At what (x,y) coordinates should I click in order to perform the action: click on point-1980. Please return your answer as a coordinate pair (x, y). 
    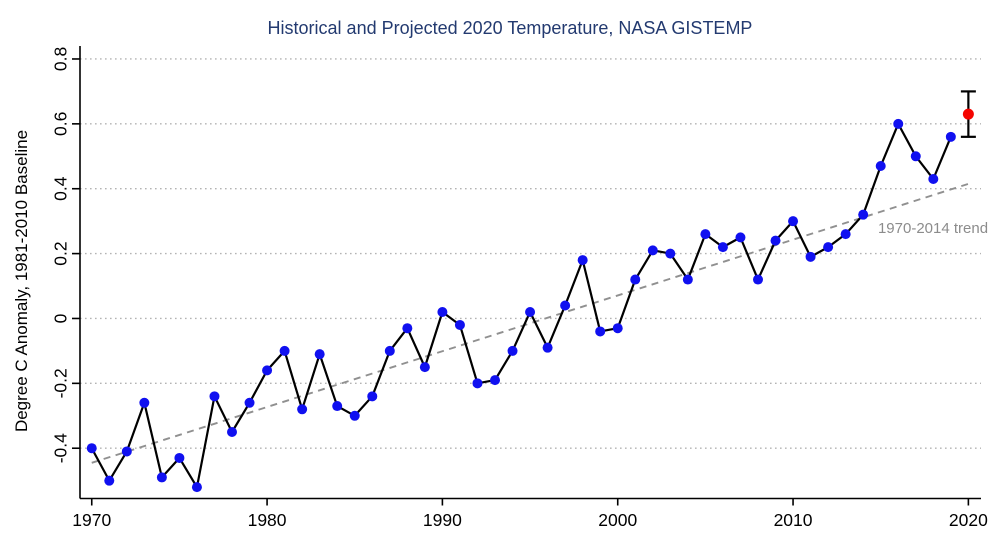
    Looking at the image, I should click on (267, 370).